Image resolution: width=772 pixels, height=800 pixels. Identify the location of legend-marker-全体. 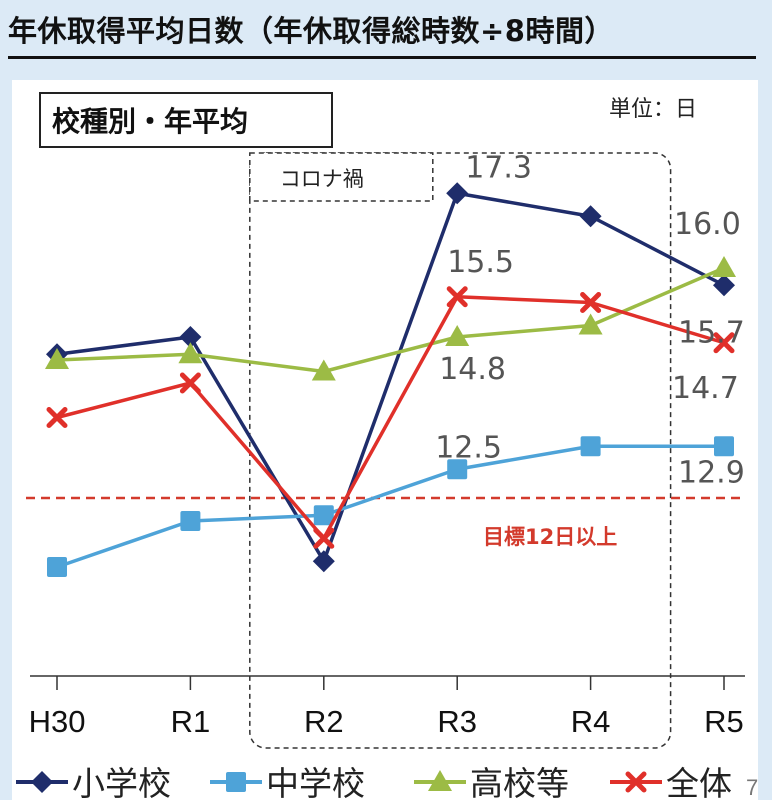
(636, 782).